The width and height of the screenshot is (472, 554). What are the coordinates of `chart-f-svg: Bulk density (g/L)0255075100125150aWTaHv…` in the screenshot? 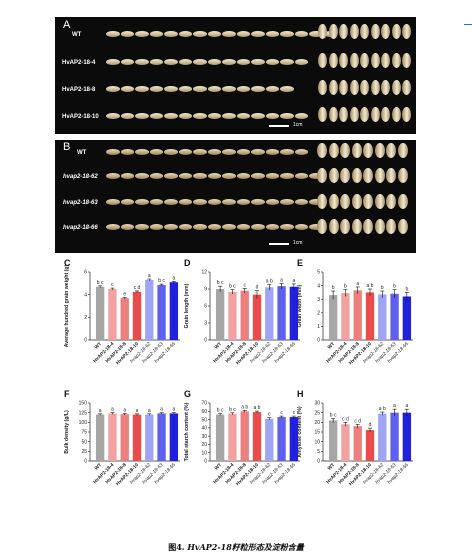 It's located at (122, 444).